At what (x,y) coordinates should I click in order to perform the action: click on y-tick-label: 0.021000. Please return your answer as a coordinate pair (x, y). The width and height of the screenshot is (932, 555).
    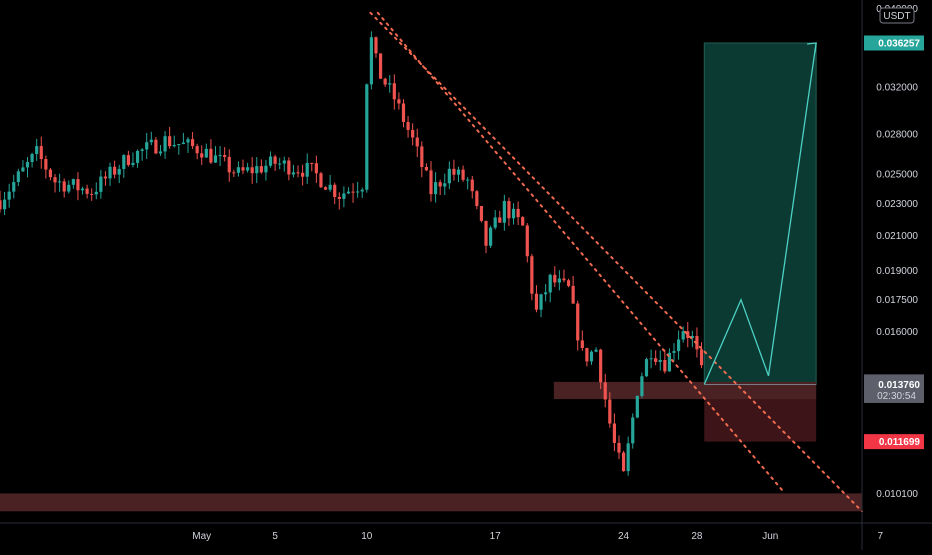
    Looking at the image, I should click on (897, 236).